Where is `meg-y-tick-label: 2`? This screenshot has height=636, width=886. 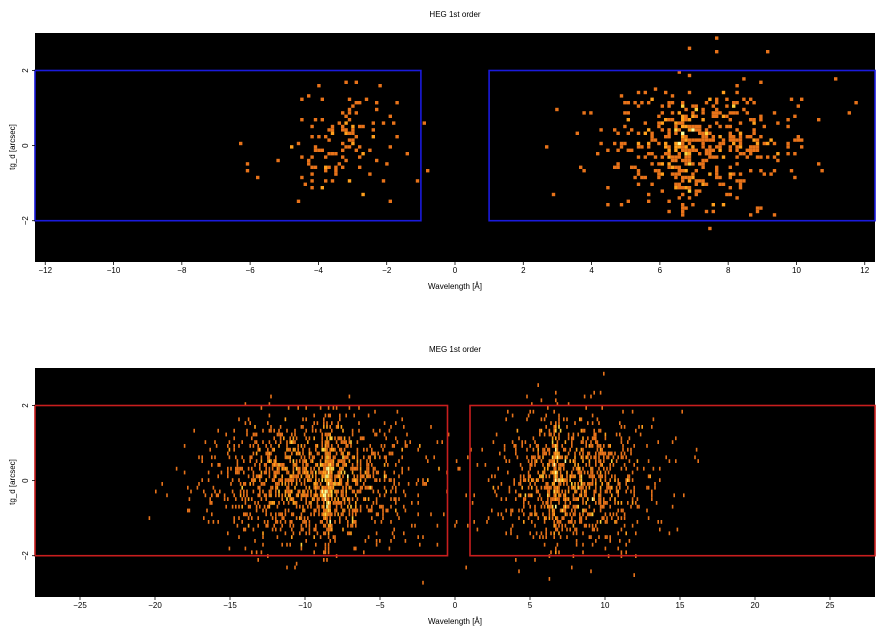
meg-y-tick-label: 2 is located at coordinates (25, 405).